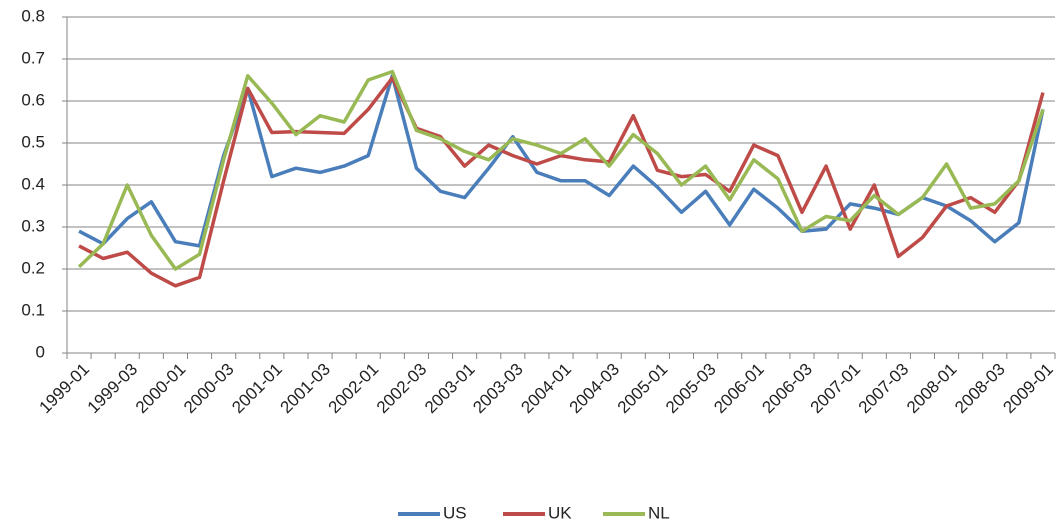 The height and width of the screenshot is (526, 1057). Describe the element at coordinates (161, 389) in the screenshot. I see `x-tick-label: 2000-01` at that location.